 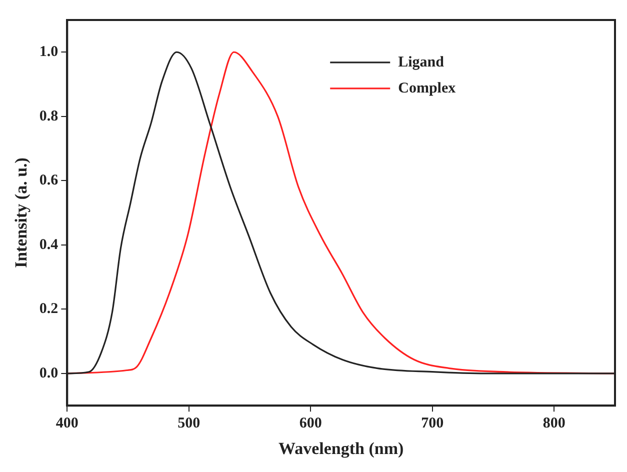 I want to click on y-tick-label: 0.4, so click(x=49, y=244).